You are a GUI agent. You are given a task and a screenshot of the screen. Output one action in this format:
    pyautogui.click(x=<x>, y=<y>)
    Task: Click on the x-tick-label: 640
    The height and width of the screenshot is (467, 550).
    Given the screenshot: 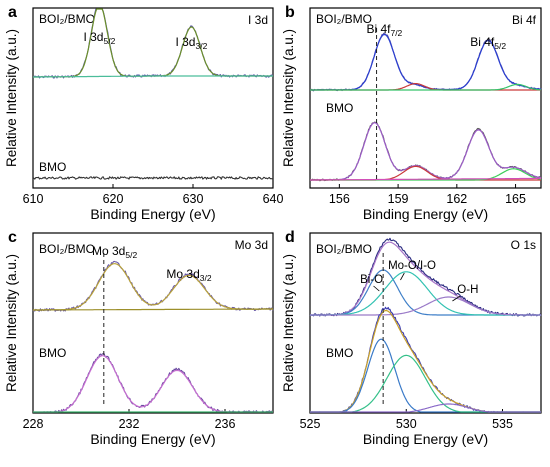 What is the action you would take?
    pyautogui.click(x=273, y=199)
    